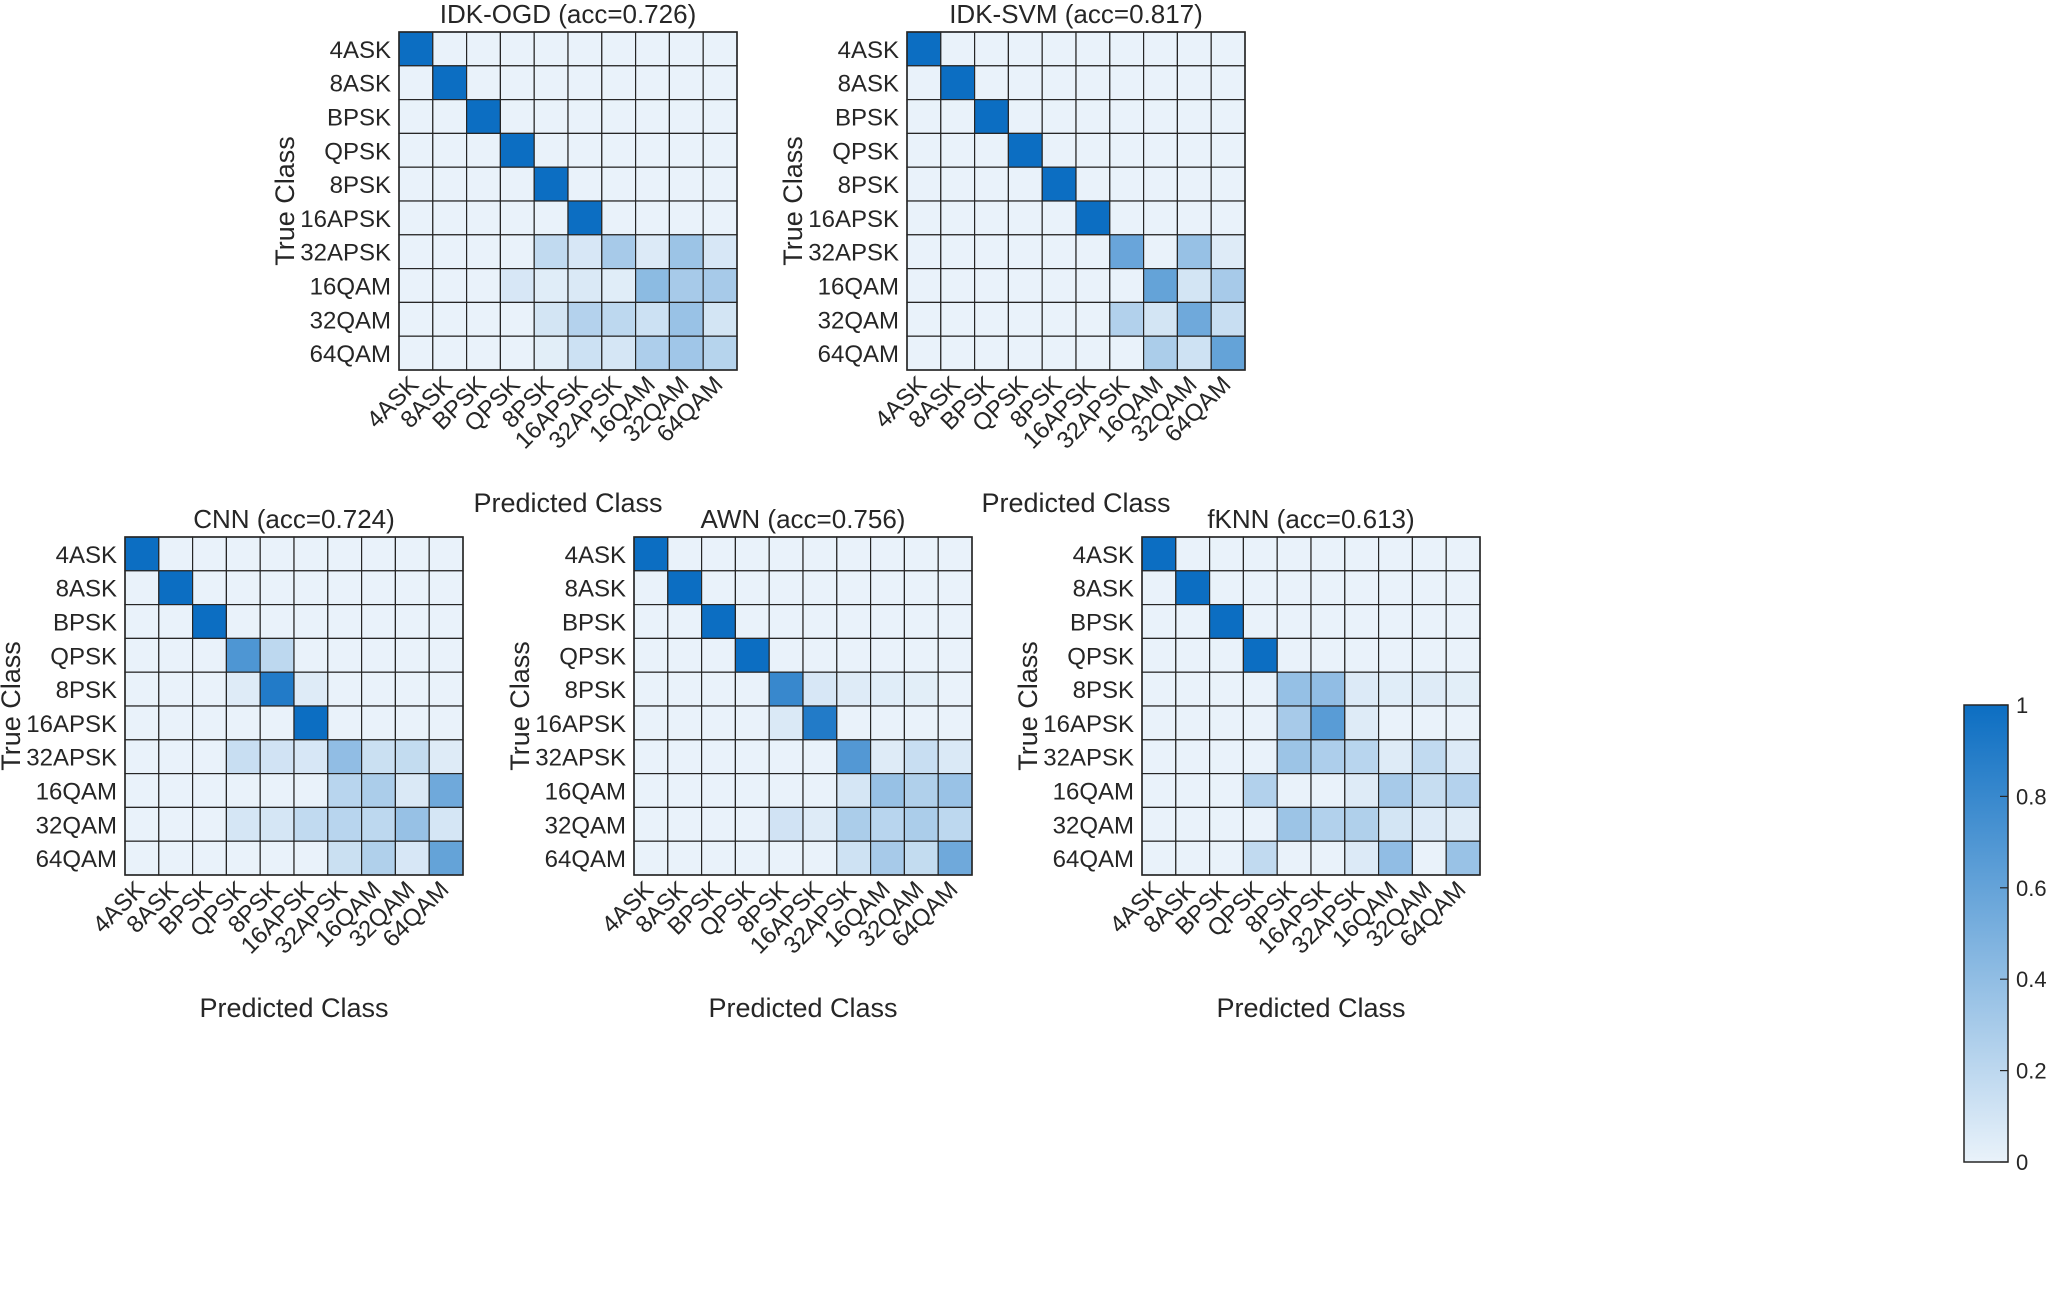 Image resolution: width=2058 pixels, height=1315 pixels. Describe the element at coordinates (853, 219) in the screenshot. I see `y-tick-label: 16APSK` at that location.